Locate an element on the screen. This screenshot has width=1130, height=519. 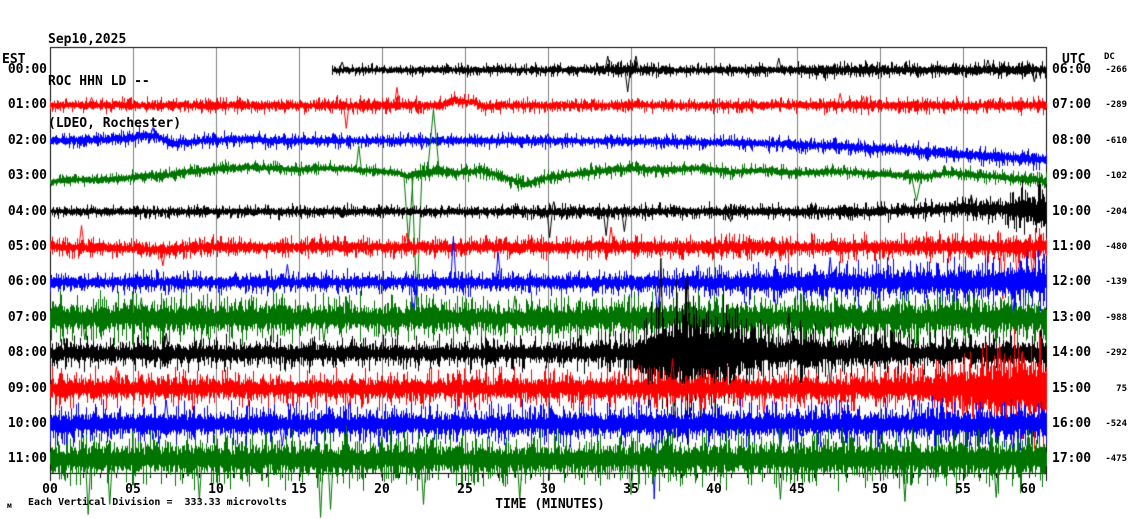
x-tick-label: 50 is located at coordinates (880, 489).